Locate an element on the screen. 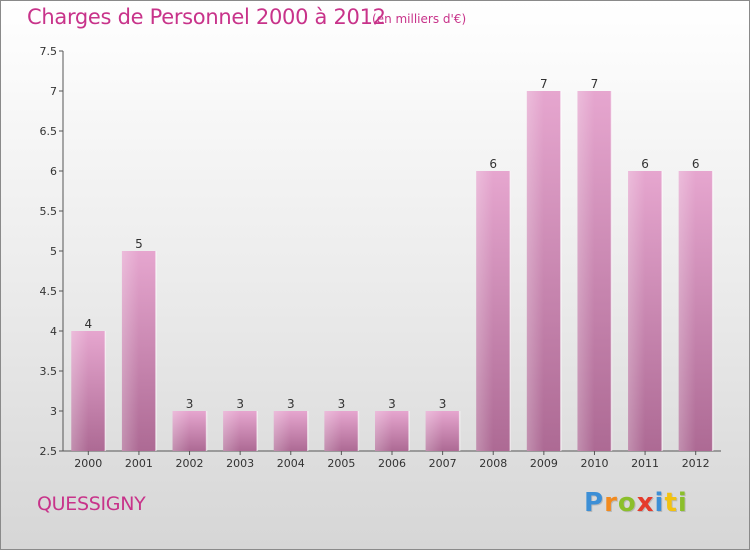  y-tick-label: 6 is located at coordinates (53, 171).